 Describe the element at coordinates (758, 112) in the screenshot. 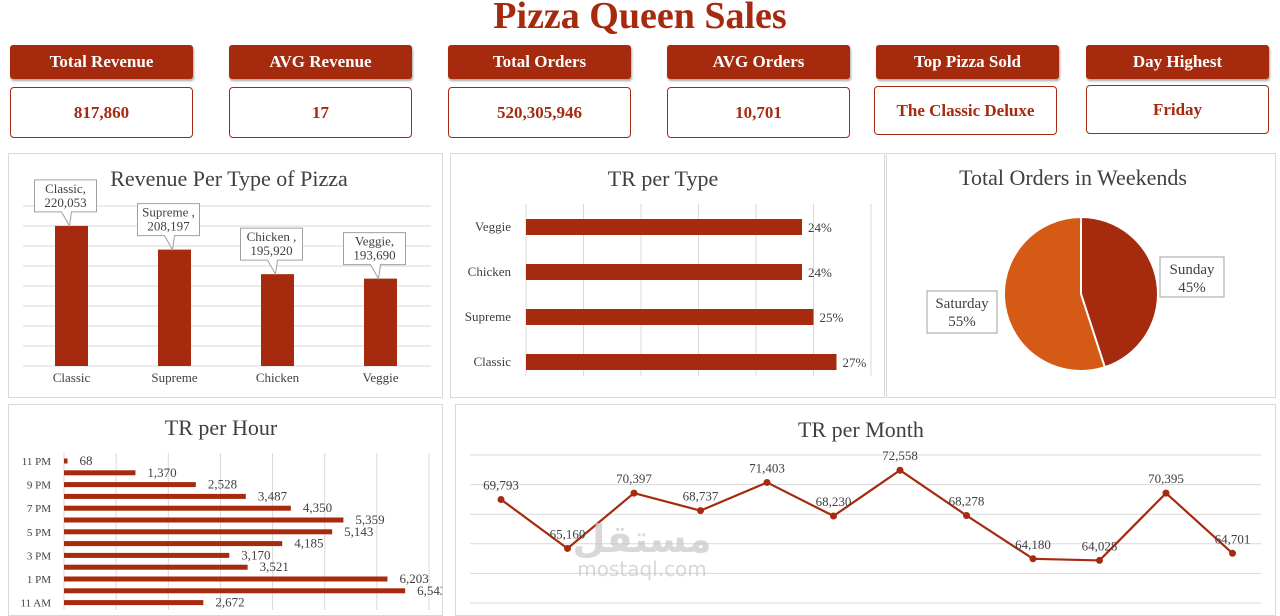

I see `kpi-avg-orders-value: 10,701` at that location.